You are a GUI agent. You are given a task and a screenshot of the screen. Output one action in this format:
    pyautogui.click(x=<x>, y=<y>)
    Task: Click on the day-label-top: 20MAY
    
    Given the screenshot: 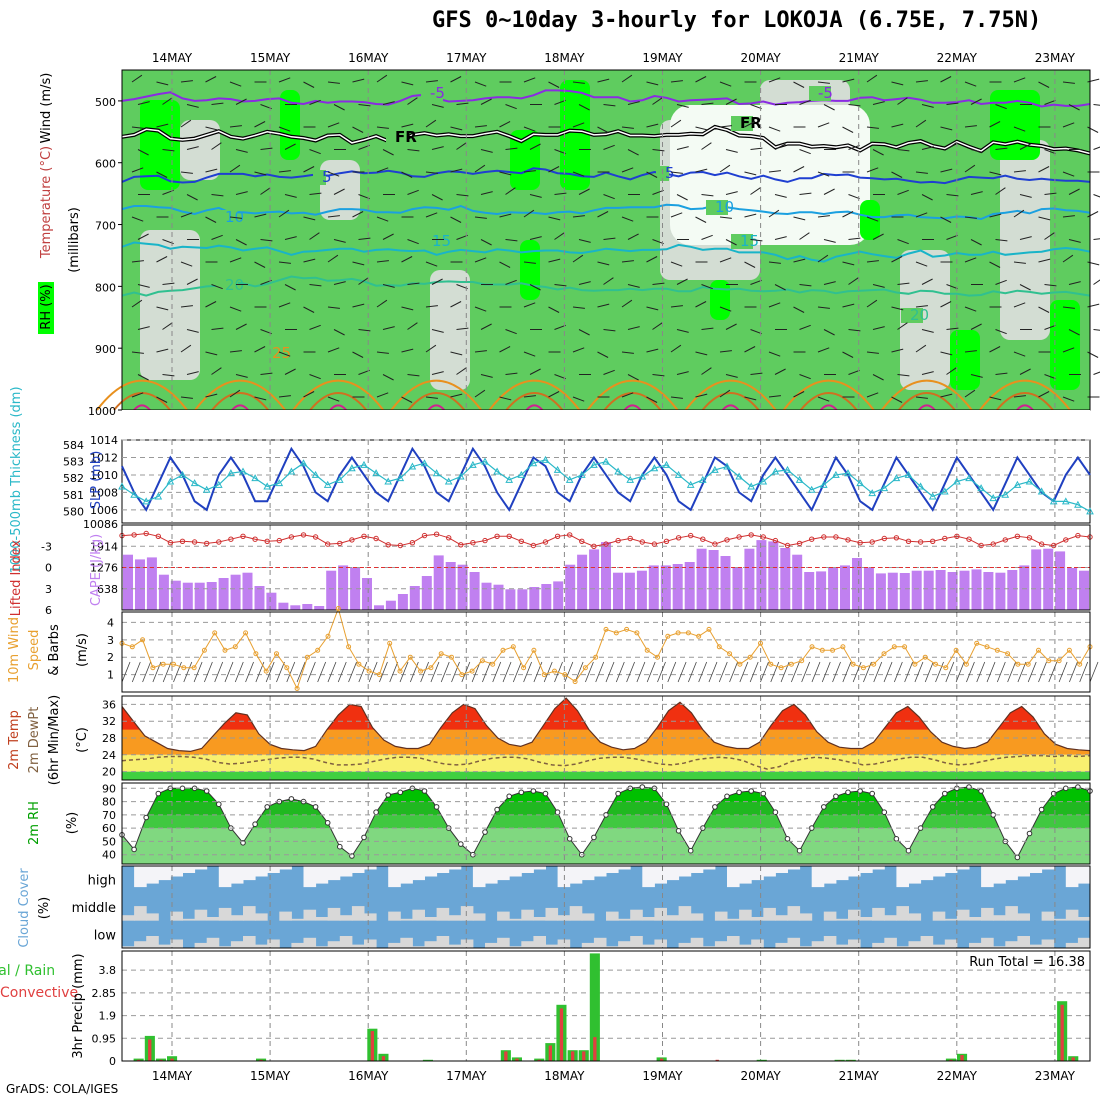 What is the action you would take?
    pyautogui.click(x=760, y=58)
    